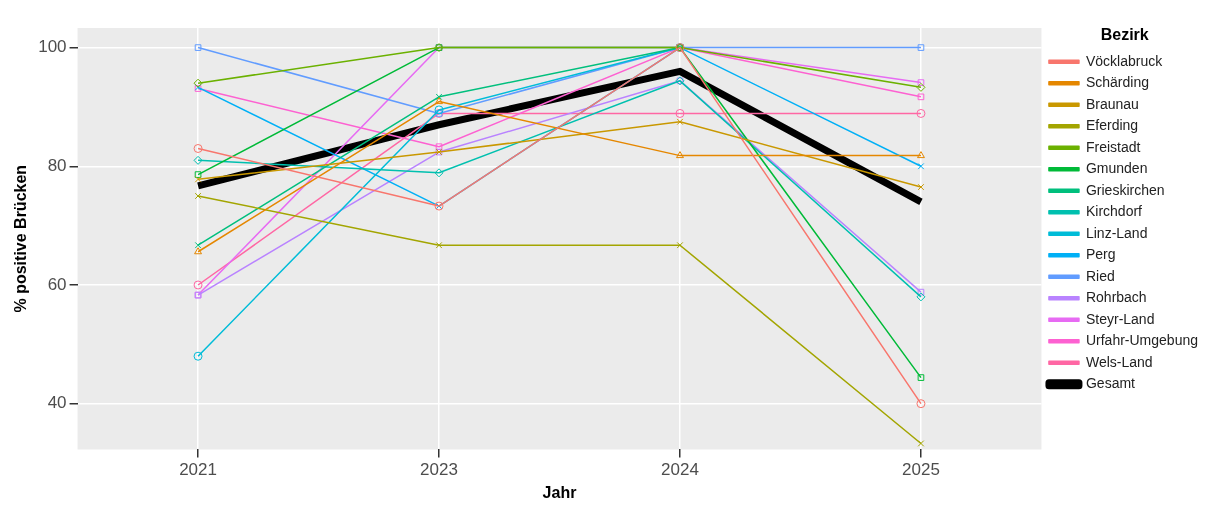 The width and height of the screenshot is (1222, 512). I want to click on y-tick-label: 60, so click(57, 284).